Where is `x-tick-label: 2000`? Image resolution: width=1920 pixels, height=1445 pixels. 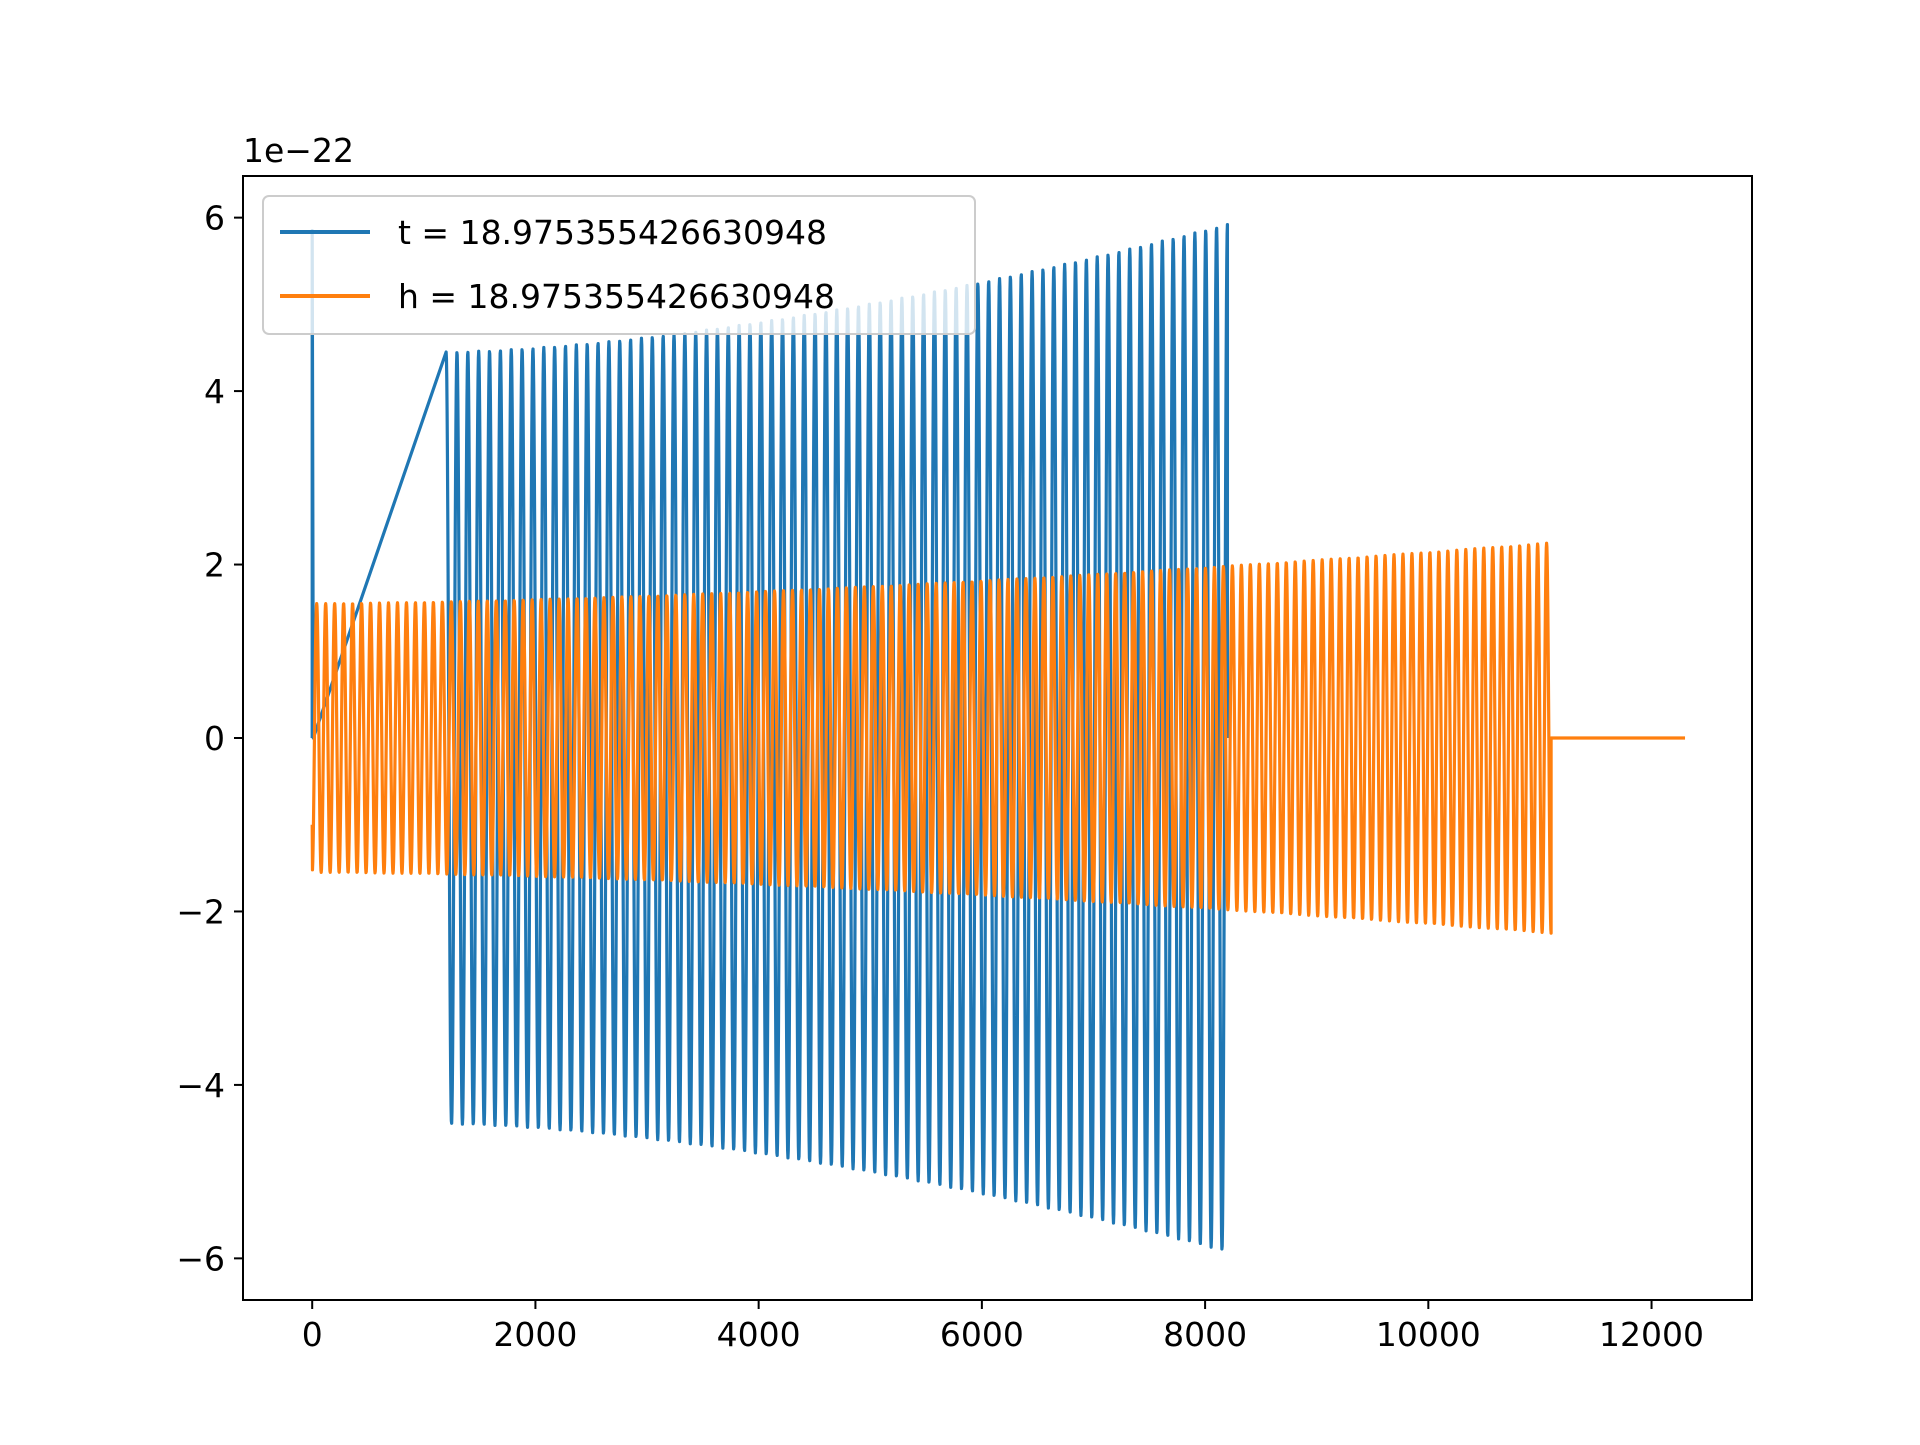
x-tick-label: 2000 is located at coordinates (535, 1334).